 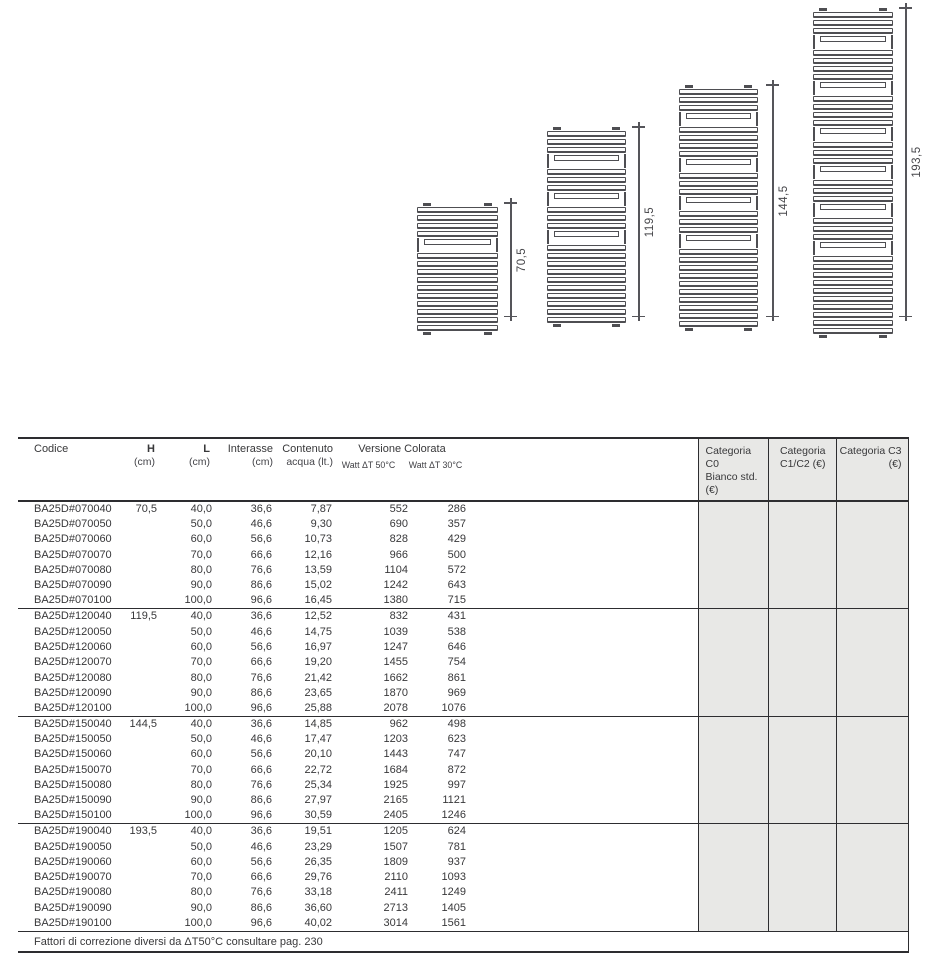 What do you see at coordinates (318, 754) in the screenshot?
I see `cell-contenuto: 20,10` at bounding box center [318, 754].